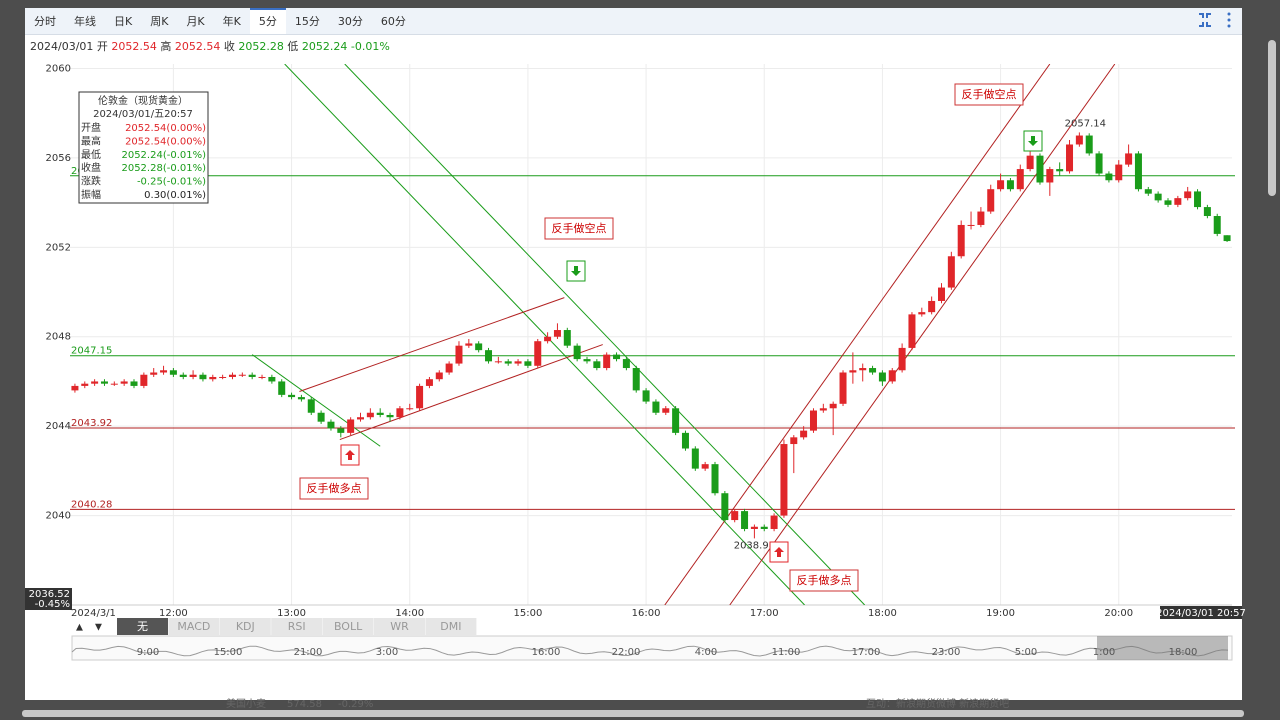 This screenshot has height=720, width=1280. What do you see at coordinates (85, 21) in the screenshot?
I see `tab: 年线` at bounding box center [85, 21].